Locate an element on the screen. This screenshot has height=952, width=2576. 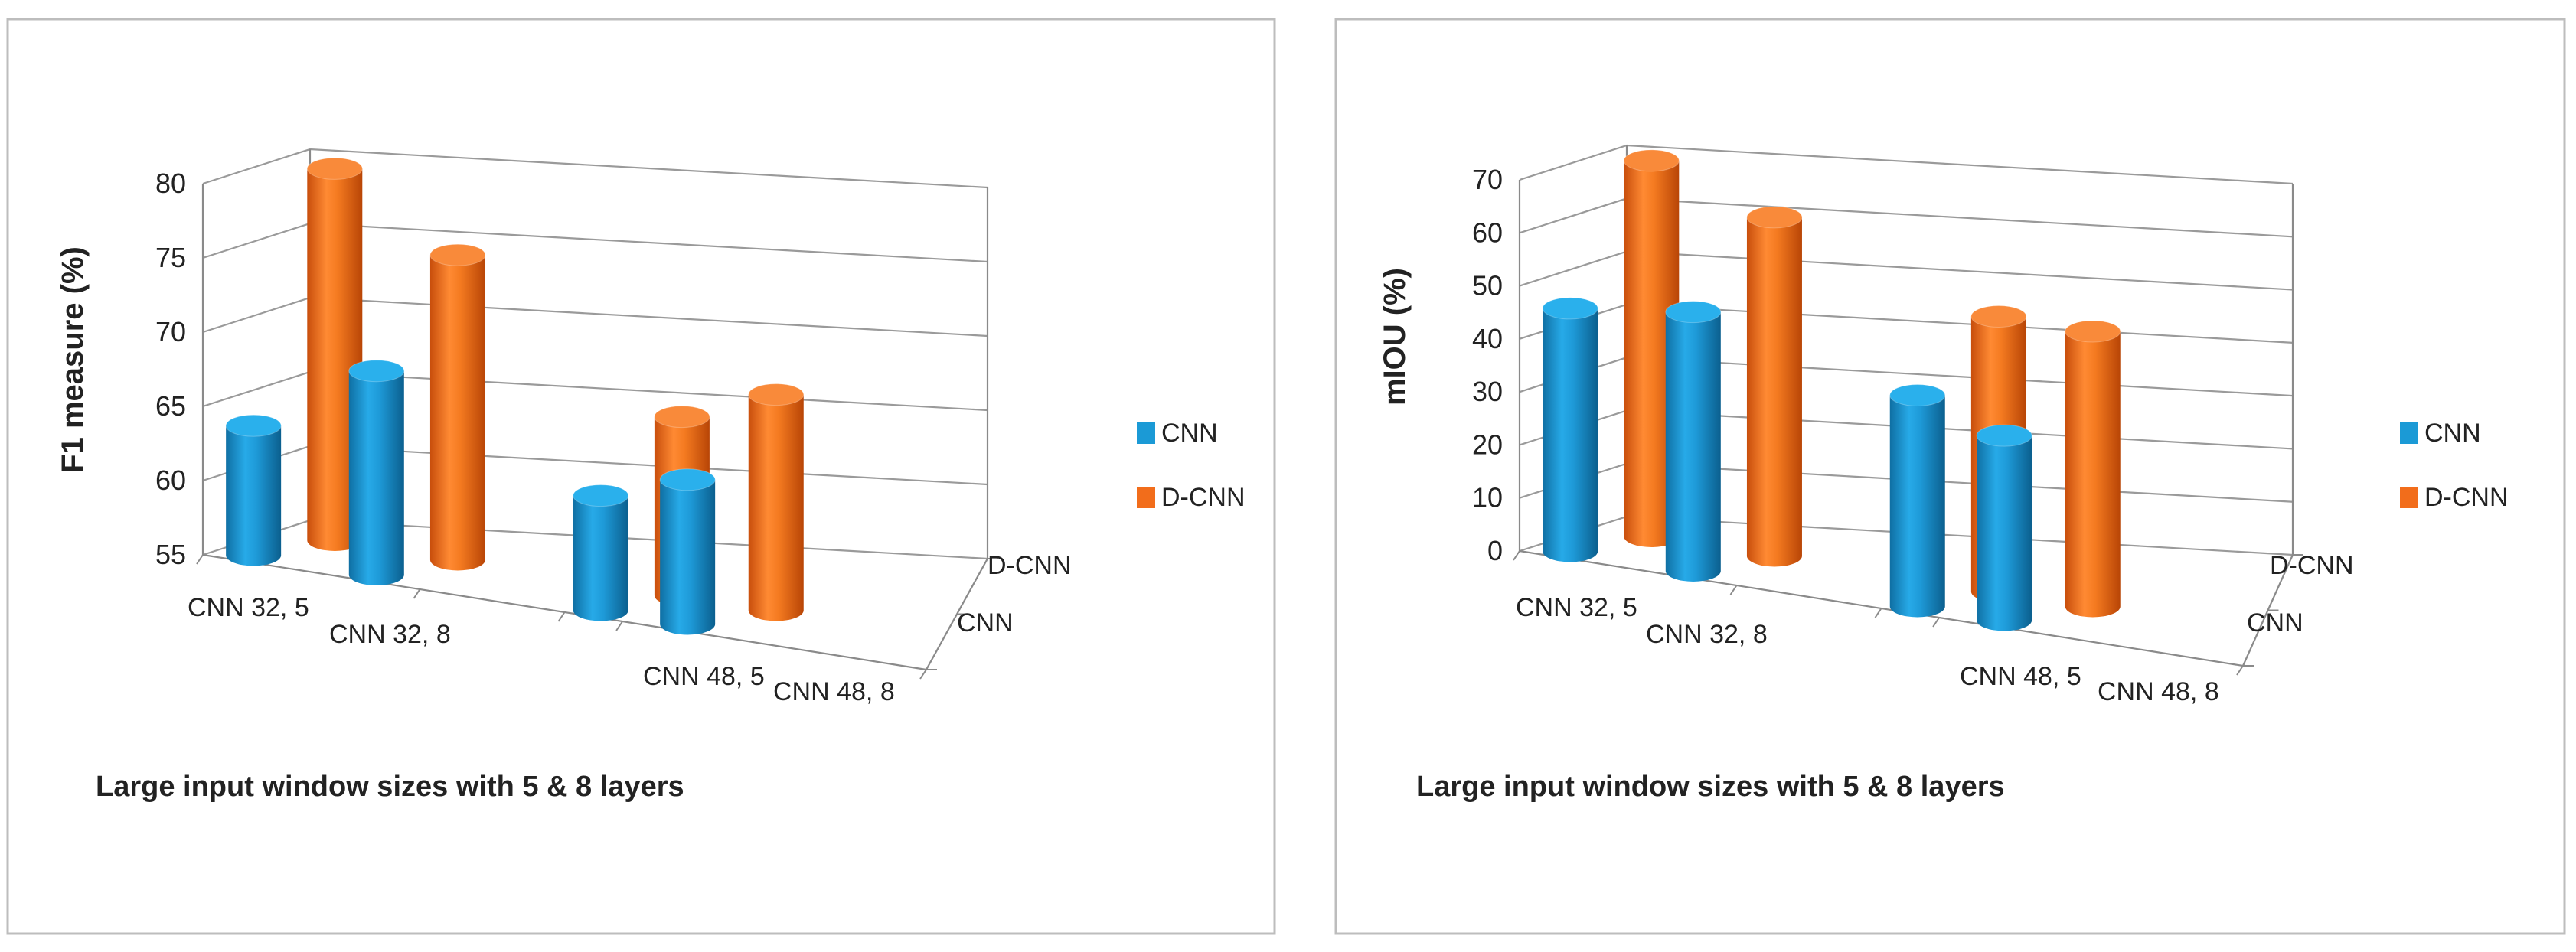
x-category-label: CNN 32, 5 is located at coordinates (248, 607).